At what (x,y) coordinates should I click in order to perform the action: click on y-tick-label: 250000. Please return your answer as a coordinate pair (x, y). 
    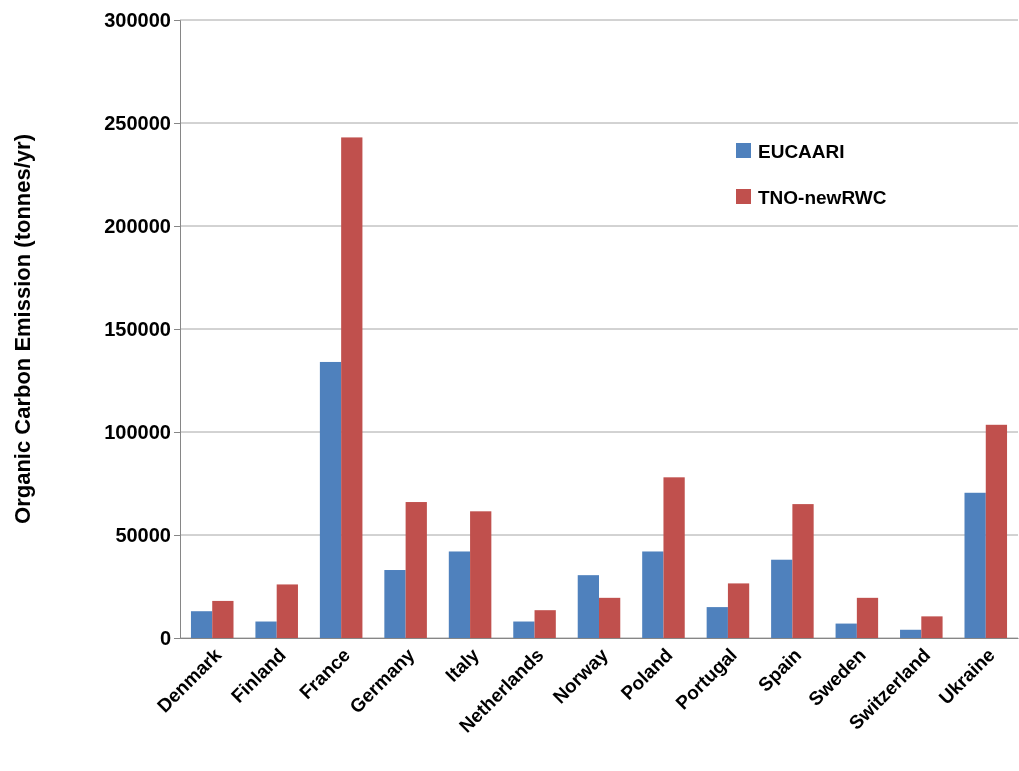
    Looking at the image, I should click on (137, 122).